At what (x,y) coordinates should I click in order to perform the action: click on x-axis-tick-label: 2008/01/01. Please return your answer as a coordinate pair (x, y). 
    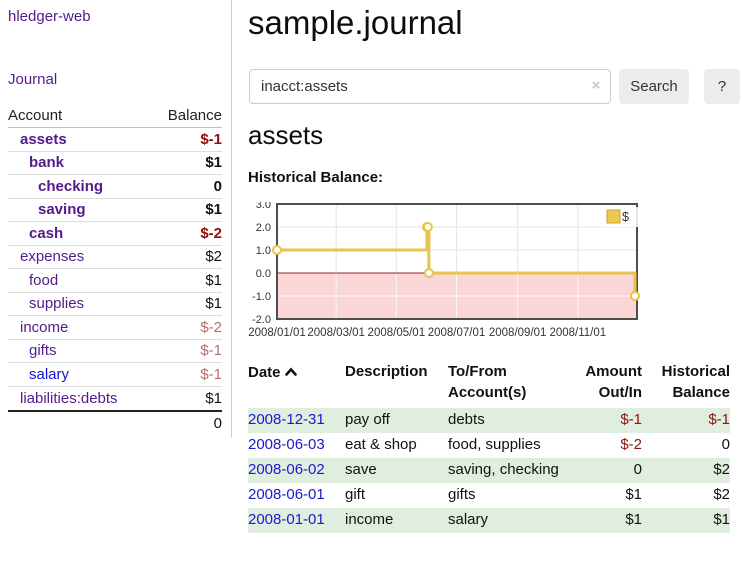
    Looking at the image, I should click on (277, 333).